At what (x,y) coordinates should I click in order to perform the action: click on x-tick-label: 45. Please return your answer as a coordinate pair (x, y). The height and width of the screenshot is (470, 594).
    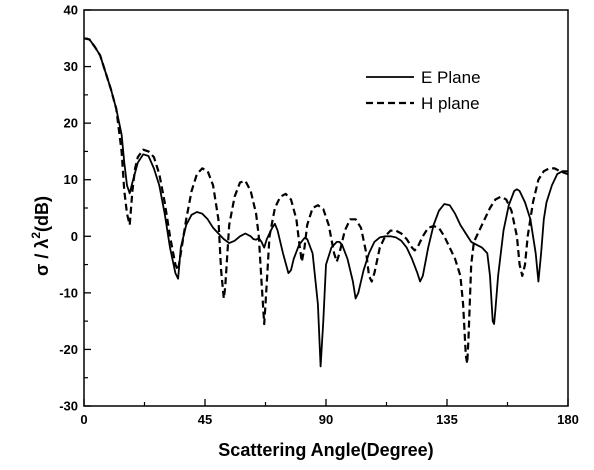
    Looking at the image, I should click on (205, 419).